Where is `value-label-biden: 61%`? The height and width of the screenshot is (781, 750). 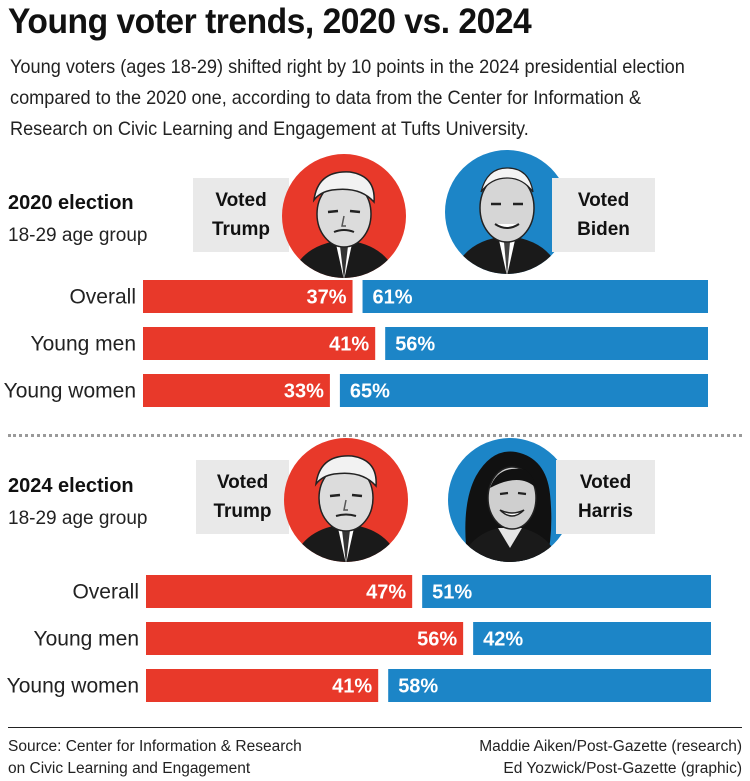
value-label-biden: 61% is located at coordinates (393, 298).